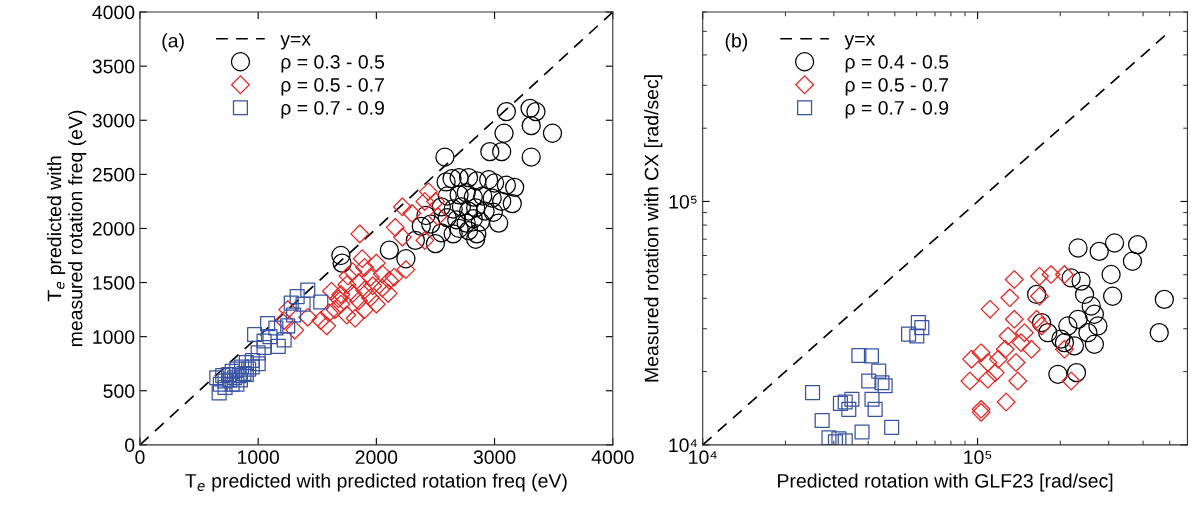 This screenshot has width=1191, height=524. Describe the element at coordinates (113, 66) in the screenshot. I see `y-tick-label: 3500` at that location.